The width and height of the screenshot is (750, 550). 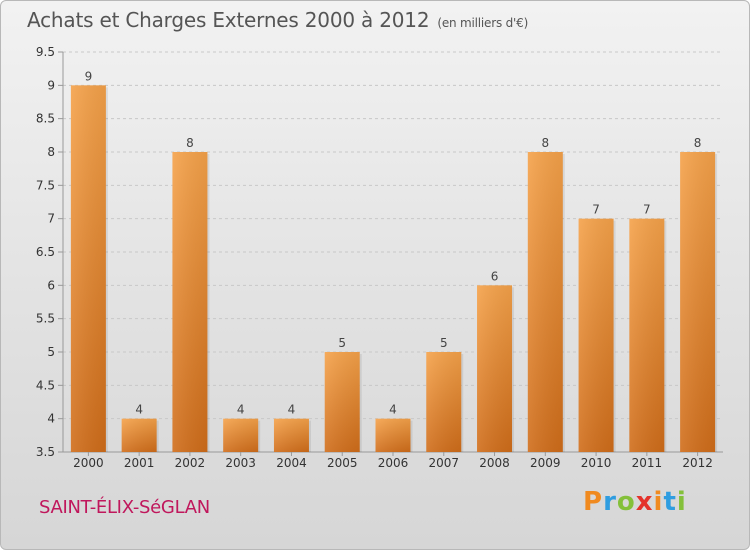 I want to click on x-tick-label: 2008, so click(x=494, y=463).